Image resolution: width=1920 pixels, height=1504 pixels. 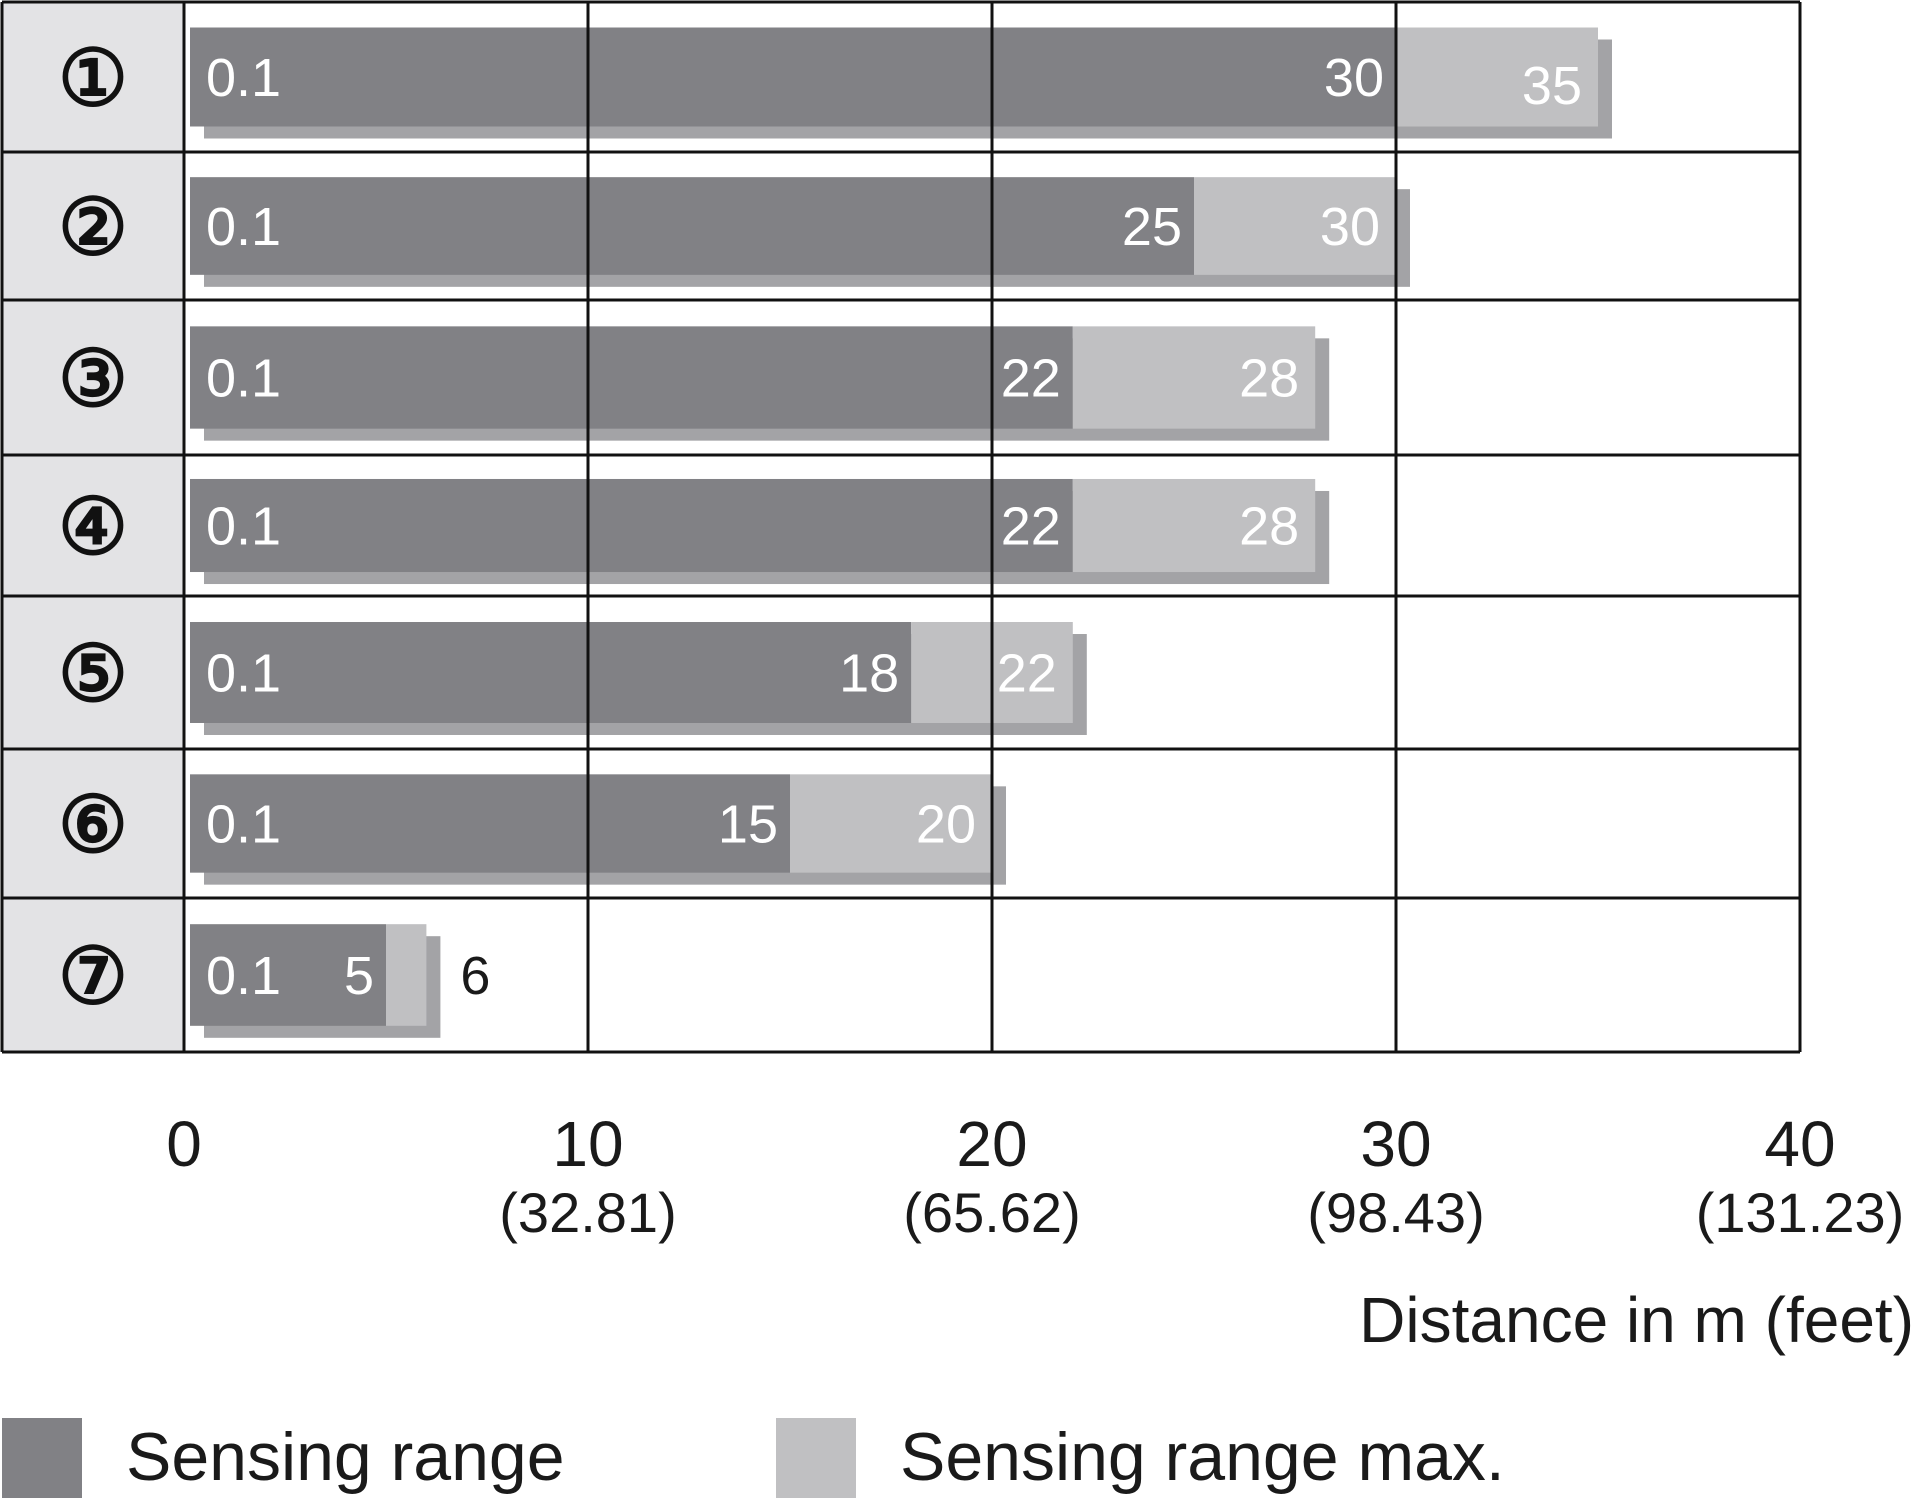 What do you see at coordinates (42, 1458) in the screenshot?
I see `legend-swatch-sensing-range` at bounding box center [42, 1458].